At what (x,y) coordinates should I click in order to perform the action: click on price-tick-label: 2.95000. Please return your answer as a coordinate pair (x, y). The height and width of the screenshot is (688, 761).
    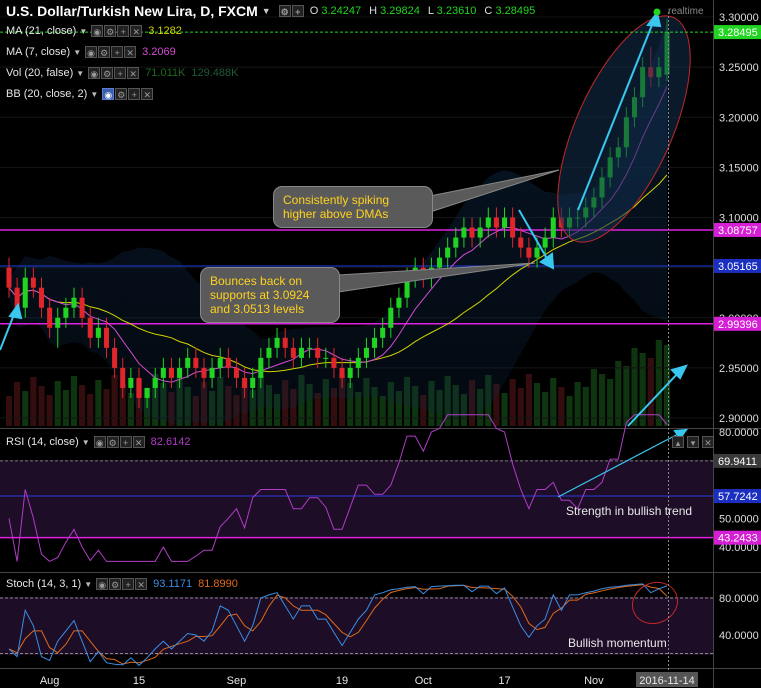
    Looking at the image, I should click on (739, 369).